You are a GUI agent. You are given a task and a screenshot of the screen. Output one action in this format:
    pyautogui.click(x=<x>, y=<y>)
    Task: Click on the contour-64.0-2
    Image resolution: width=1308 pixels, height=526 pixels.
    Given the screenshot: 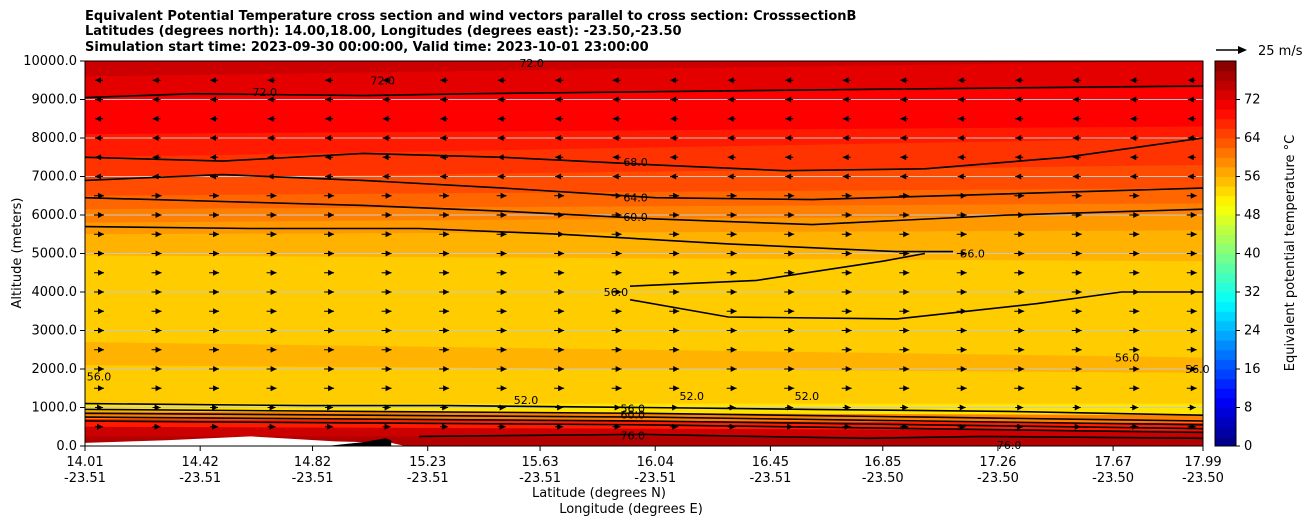 What is the action you would take?
    pyautogui.click(x=644, y=187)
    